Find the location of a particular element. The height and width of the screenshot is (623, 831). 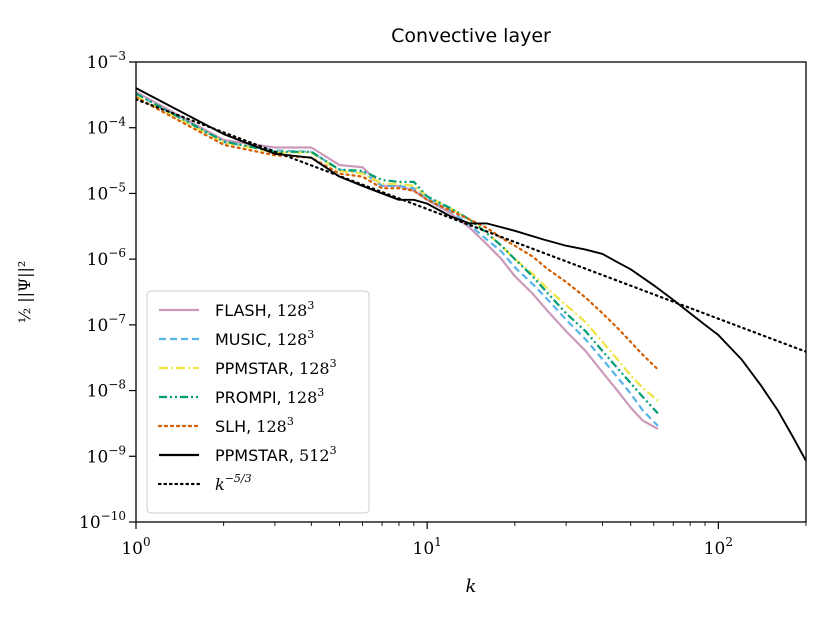

x-axis-label: k is located at coordinates (471, 586).